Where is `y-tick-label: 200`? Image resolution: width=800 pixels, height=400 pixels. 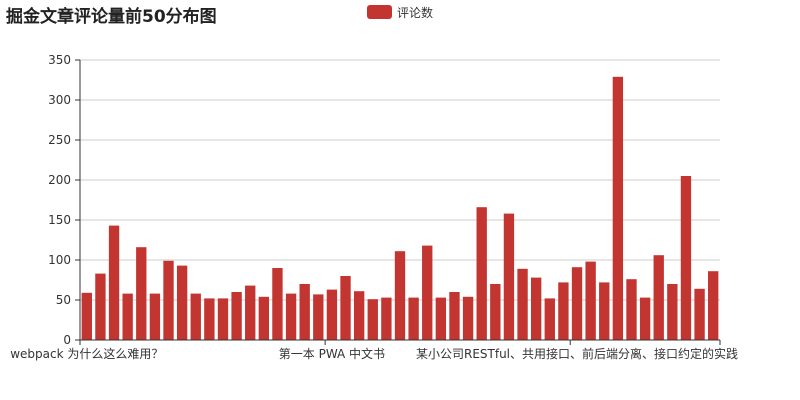 y-tick-label: 200 is located at coordinates (59, 180).